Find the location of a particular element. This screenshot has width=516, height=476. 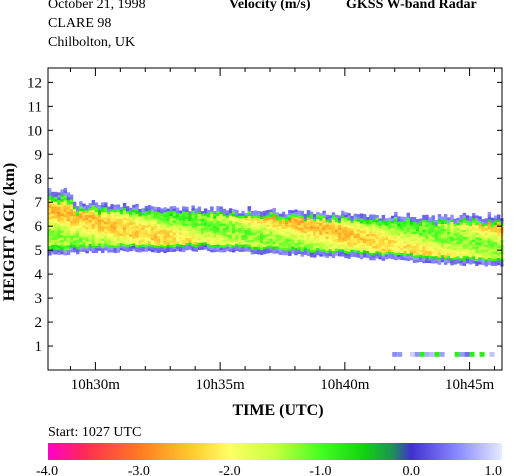

x-tick-label: 10h30m is located at coordinates (96, 385).